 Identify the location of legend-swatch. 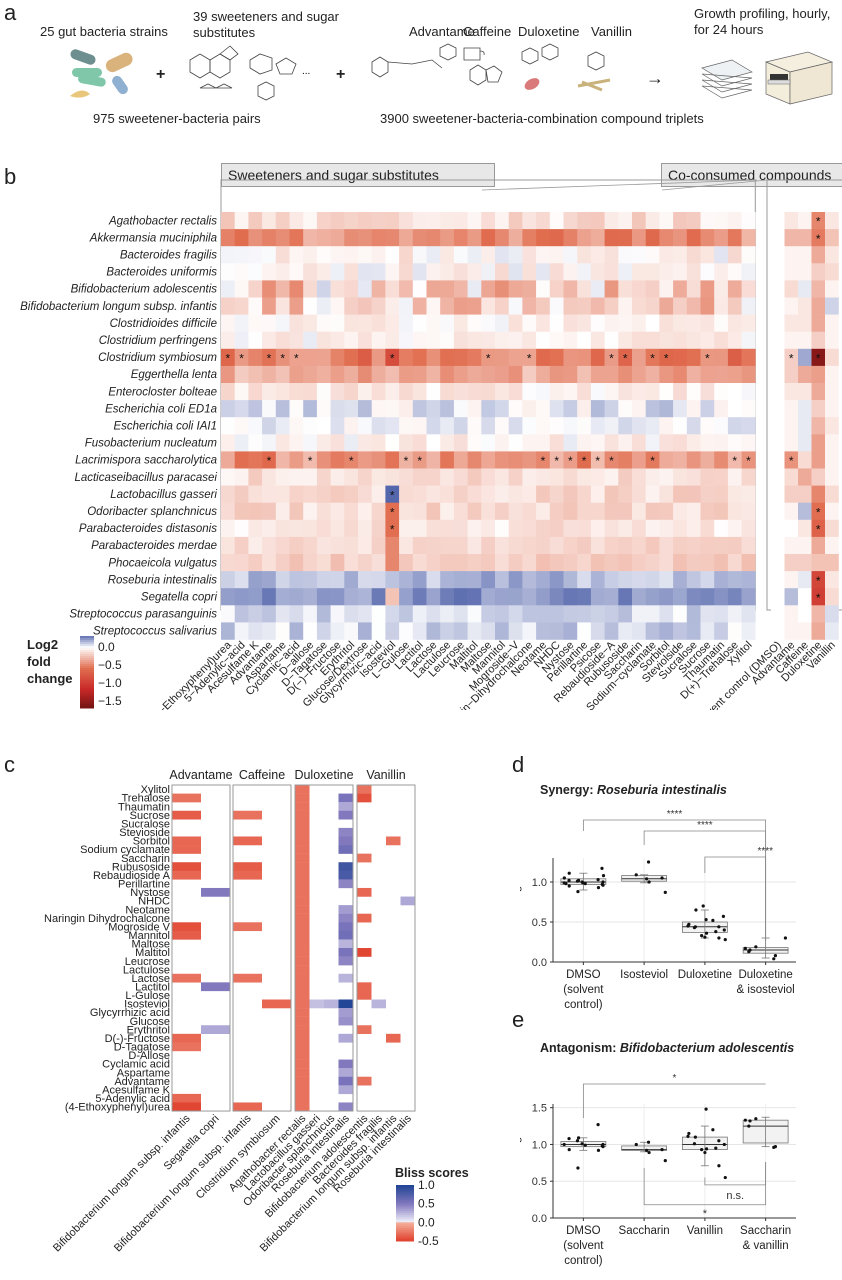
(405, 1186).